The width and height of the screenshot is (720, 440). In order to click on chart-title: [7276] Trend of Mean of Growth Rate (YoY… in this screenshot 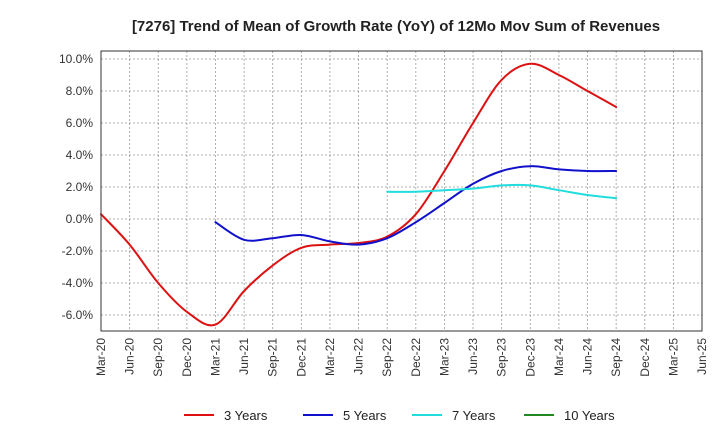, I will do `click(396, 26)`.